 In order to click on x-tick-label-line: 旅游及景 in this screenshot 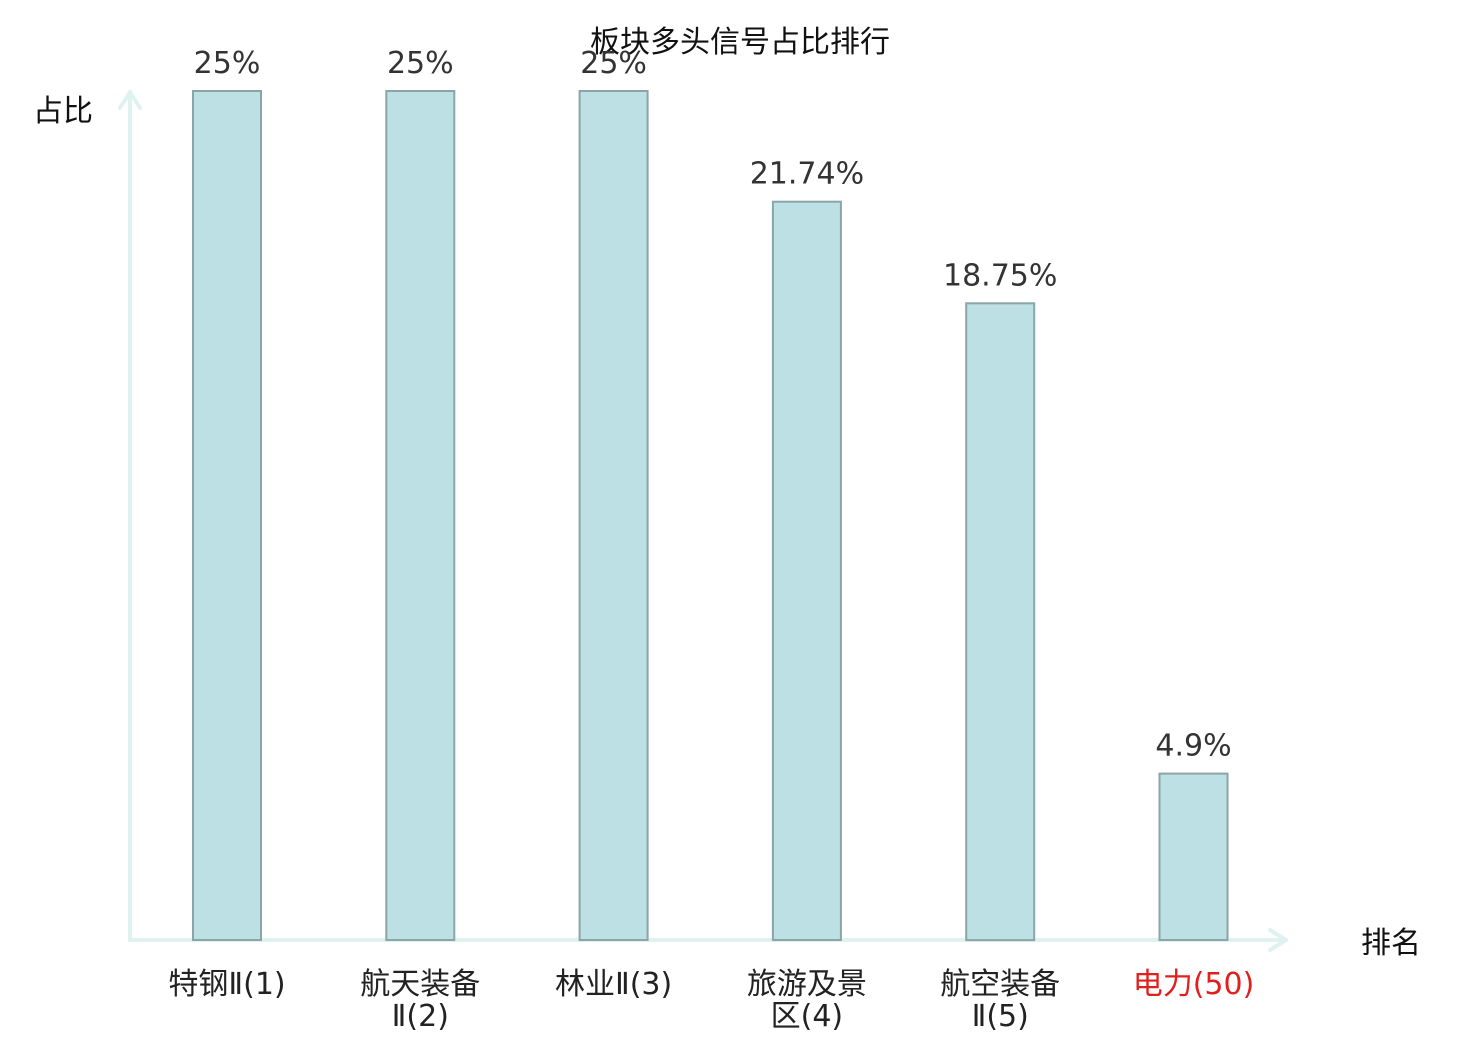, I will do `click(807, 984)`.